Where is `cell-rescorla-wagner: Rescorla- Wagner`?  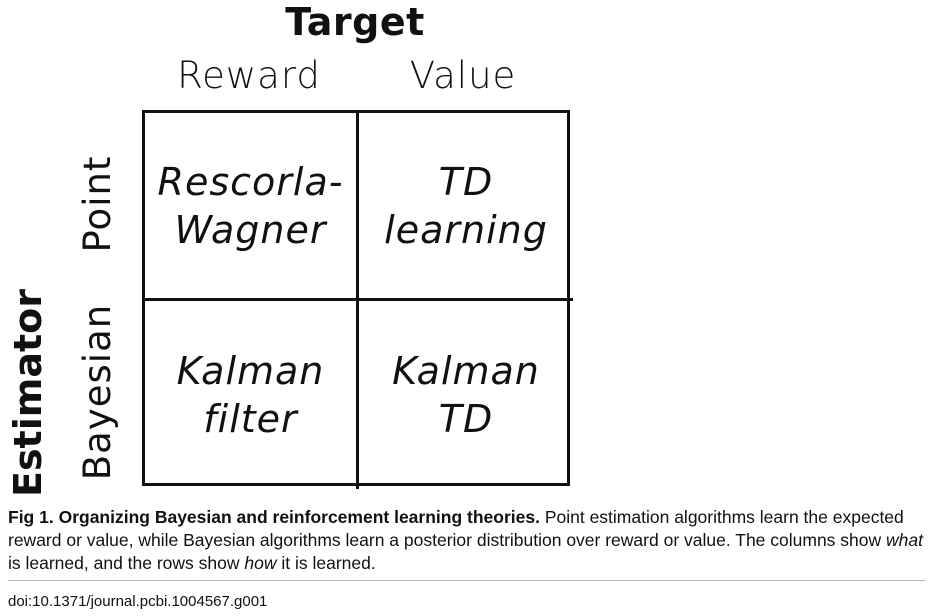
cell-rescorla-wagner: Rescorla- Wagner is located at coordinates (252, 207).